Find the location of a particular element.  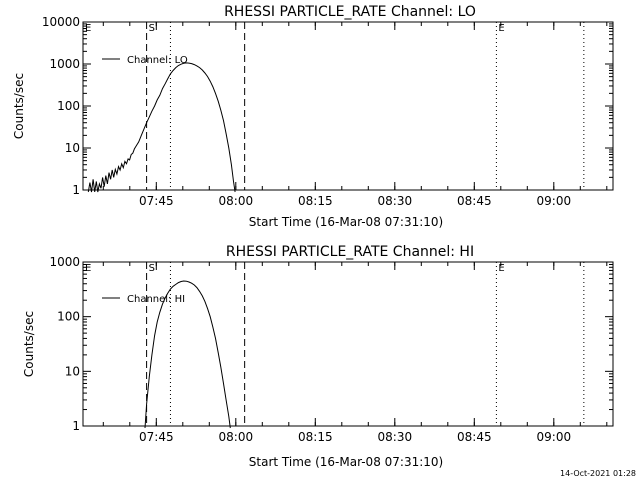

hi-ytick-label: 1000 is located at coordinates (64, 262).